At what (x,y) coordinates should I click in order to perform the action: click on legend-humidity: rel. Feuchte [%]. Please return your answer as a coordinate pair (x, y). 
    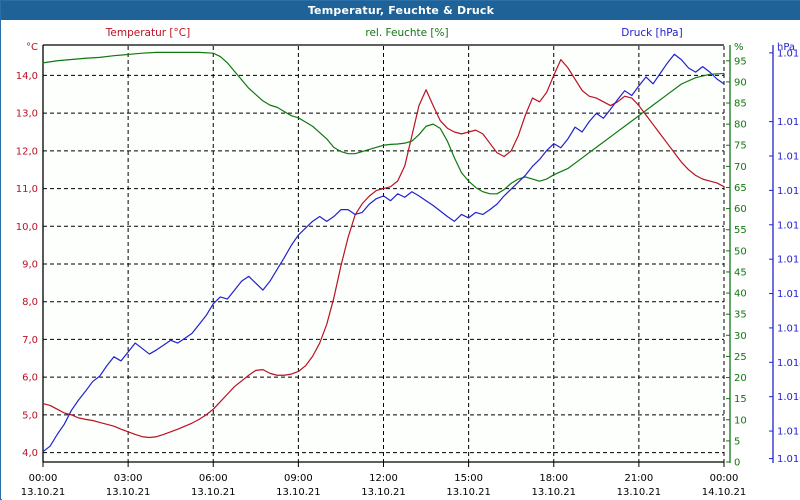
    Looking at the image, I should click on (406, 33).